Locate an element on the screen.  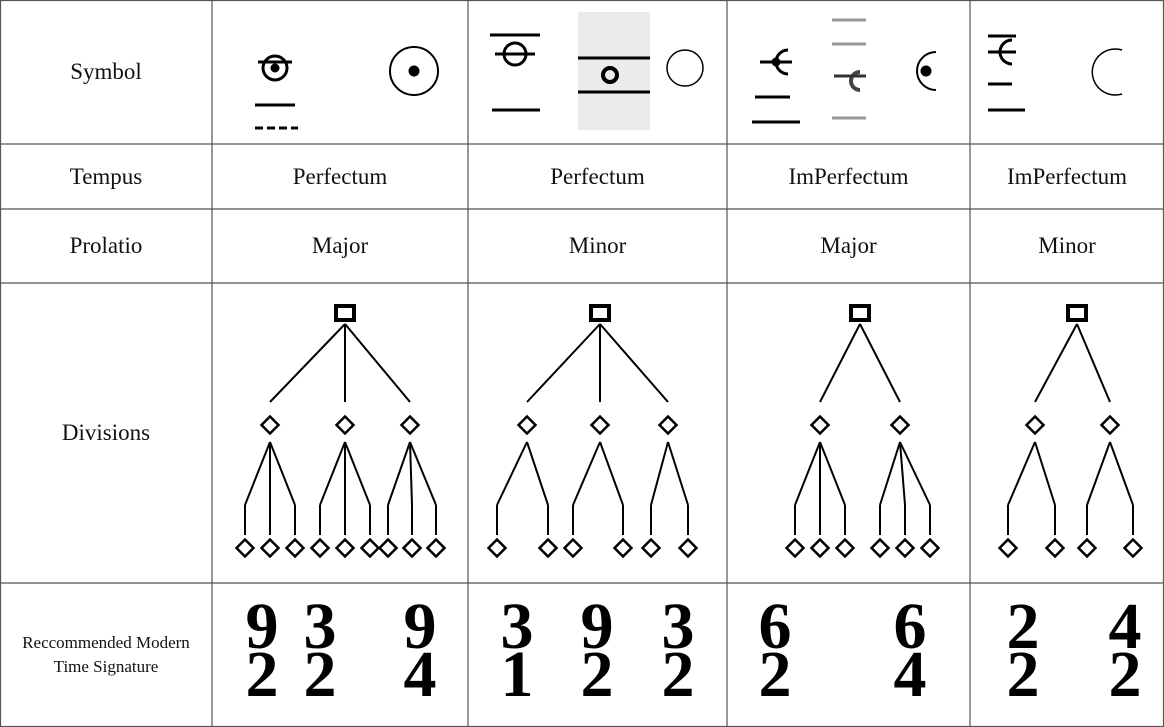
row-header: Divisions is located at coordinates (106, 432).